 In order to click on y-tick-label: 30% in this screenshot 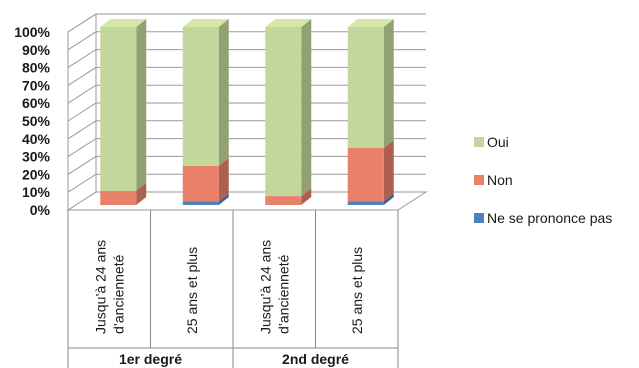, I will do `click(36, 157)`.